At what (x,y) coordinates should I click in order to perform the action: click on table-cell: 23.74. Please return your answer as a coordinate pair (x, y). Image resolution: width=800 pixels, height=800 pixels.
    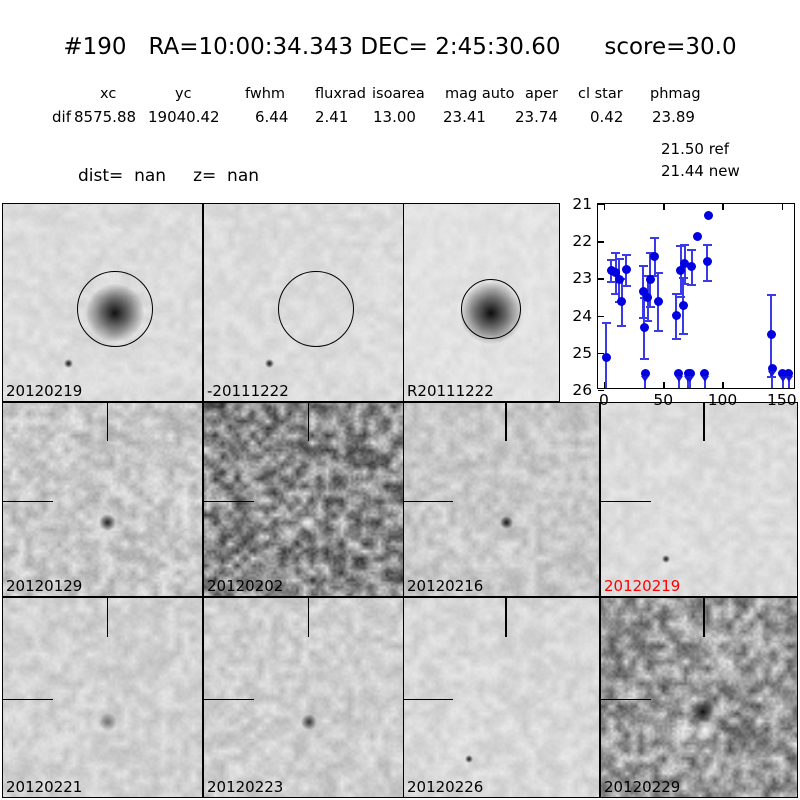
    Looking at the image, I should click on (536, 117).